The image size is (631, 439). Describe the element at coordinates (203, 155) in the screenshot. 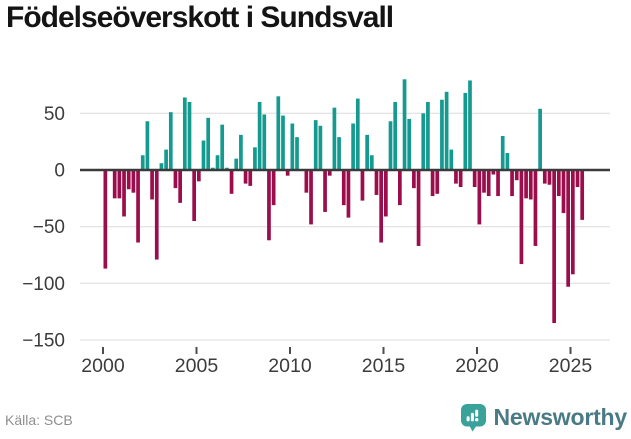

I see `bar-2005Q2` at that location.